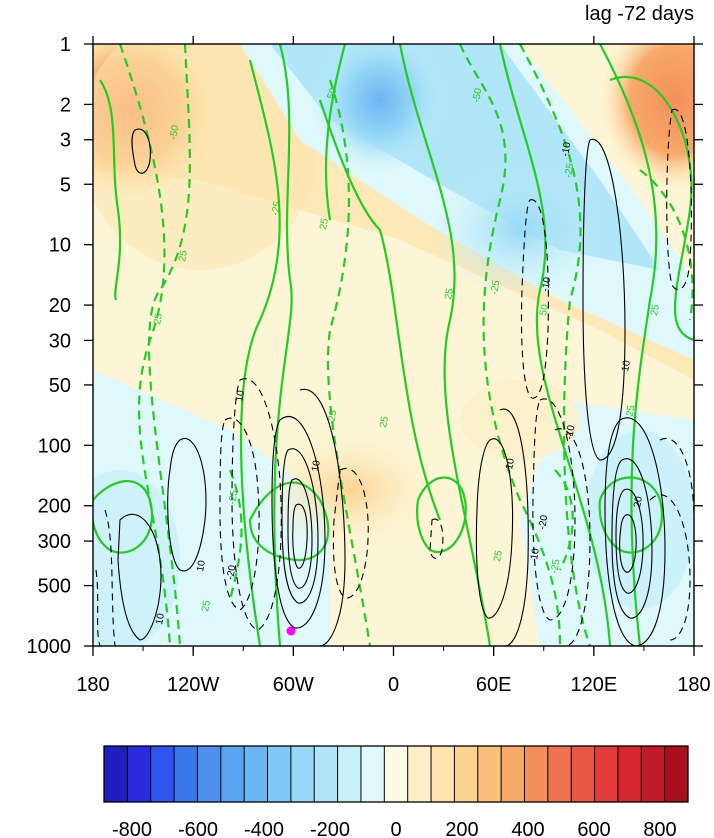  I want to click on y-tick-label: 5, so click(65, 185).